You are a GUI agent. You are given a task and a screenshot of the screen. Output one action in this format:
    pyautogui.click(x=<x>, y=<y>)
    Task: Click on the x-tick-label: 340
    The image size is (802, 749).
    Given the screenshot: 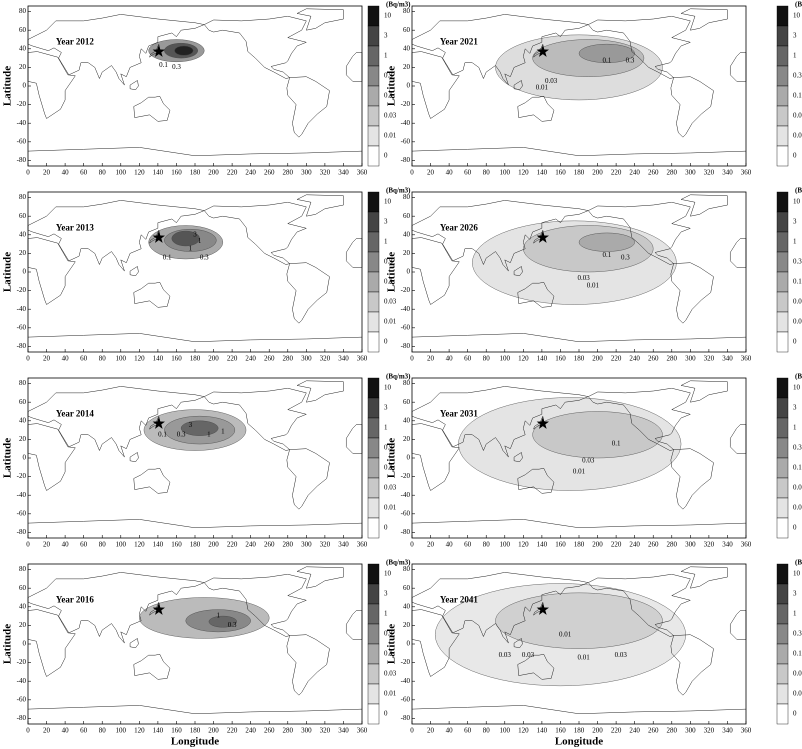 What is the action you would take?
    pyautogui.click(x=727, y=731)
    